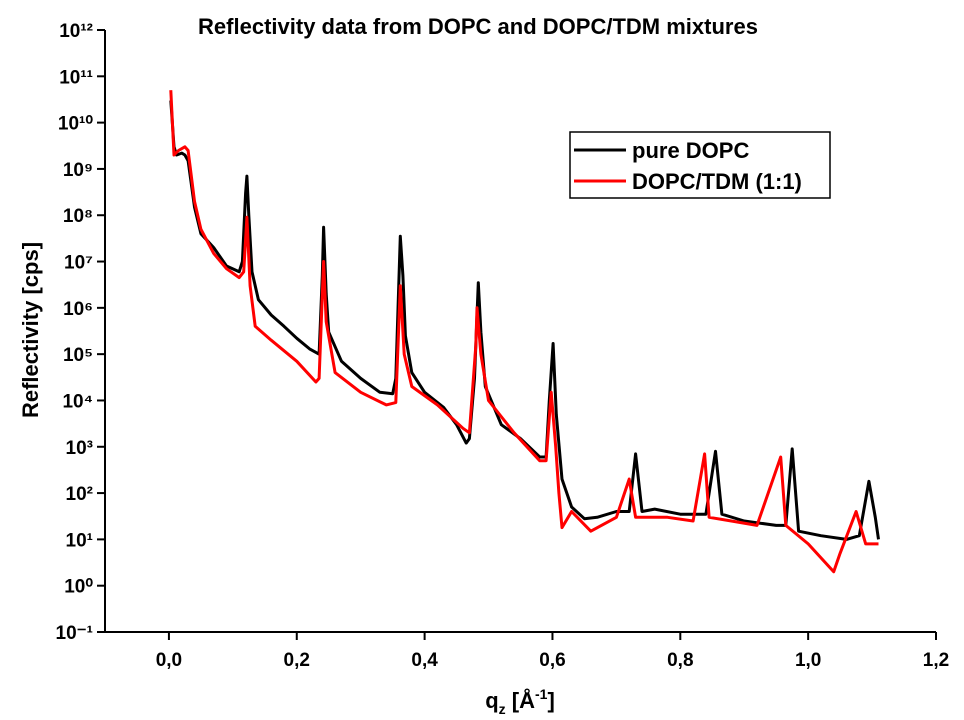 The width and height of the screenshot is (964, 720). I want to click on x-tick-label: 0,0, so click(169, 660).